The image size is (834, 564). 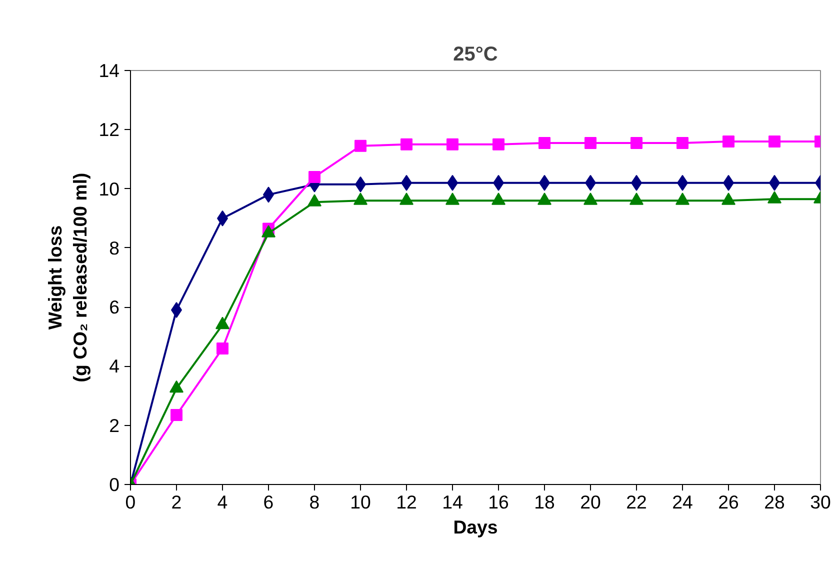 What do you see at coordinates (820, 502) in the screenshot?
I see `x-tick-label: 30` at bounding box center [820, 502].